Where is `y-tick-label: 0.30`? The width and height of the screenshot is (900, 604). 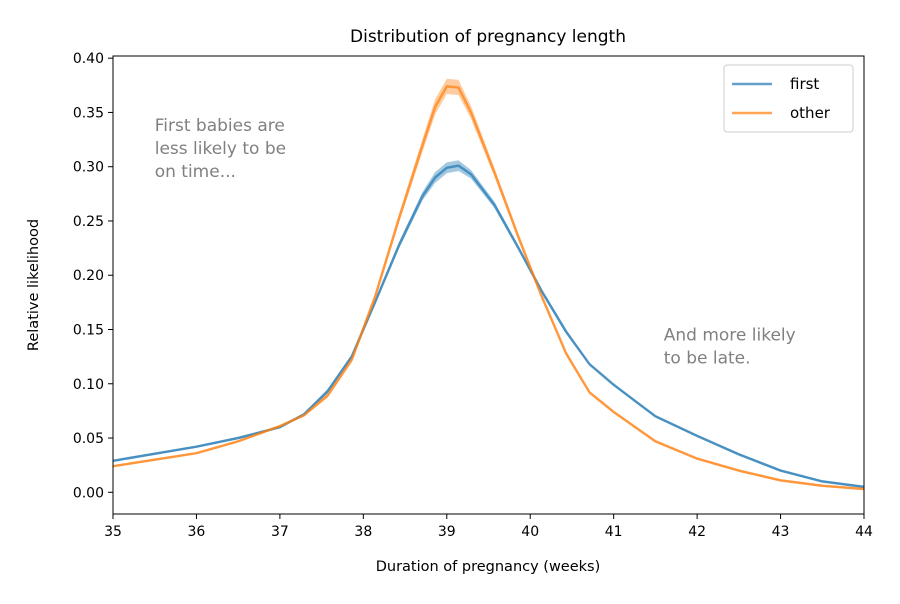 y-tick-label: 0.30 is located at coordinates (88, 168).